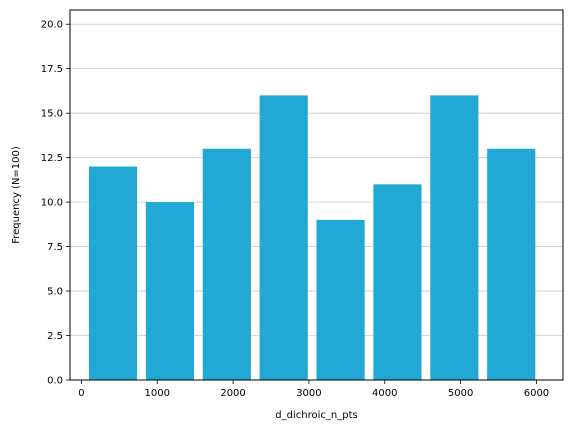  What do you see at coordinates (536, 393) in the screenshot?
I see `x-tick-label: 6000` at bounding box center [536, 393].